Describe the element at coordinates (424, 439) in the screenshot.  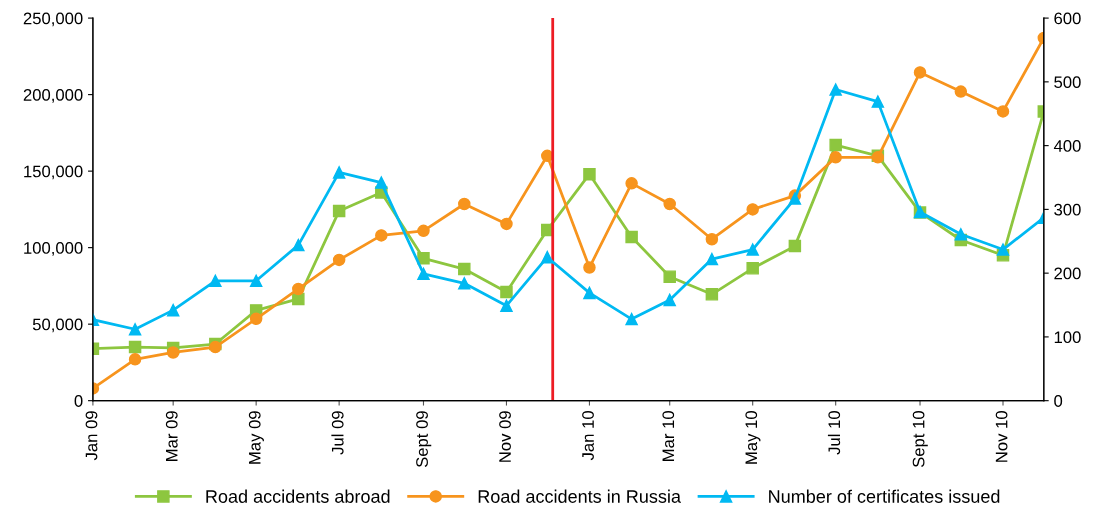
I see `x-tick-label: Sept 09` at that location.